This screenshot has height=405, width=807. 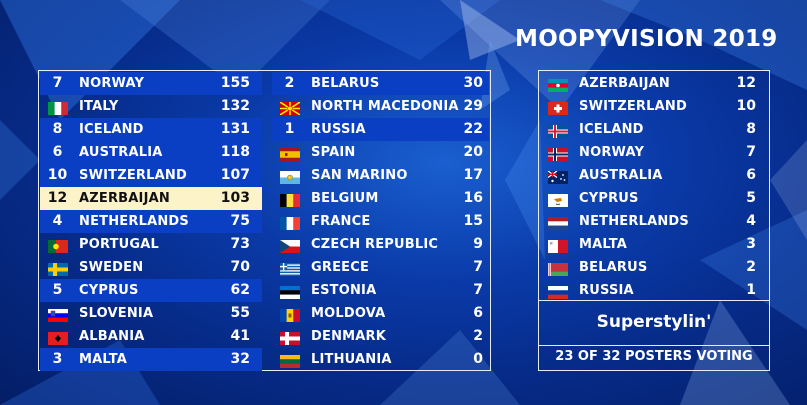 I want to click on czech-republic-flag-icon, so click(x=290, y=245).